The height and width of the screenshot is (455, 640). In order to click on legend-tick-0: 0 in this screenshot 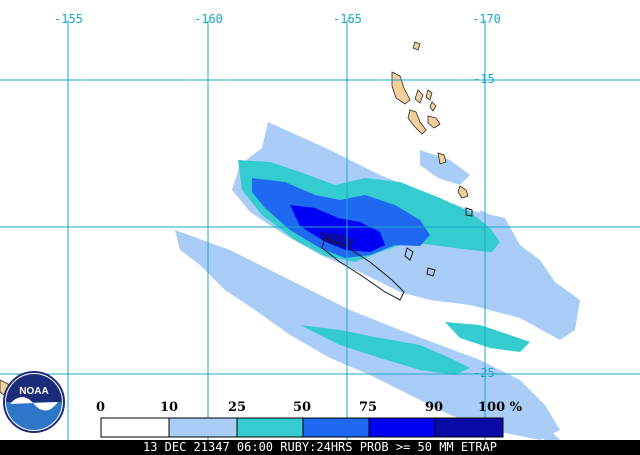, I will do `click(101, 407)`.